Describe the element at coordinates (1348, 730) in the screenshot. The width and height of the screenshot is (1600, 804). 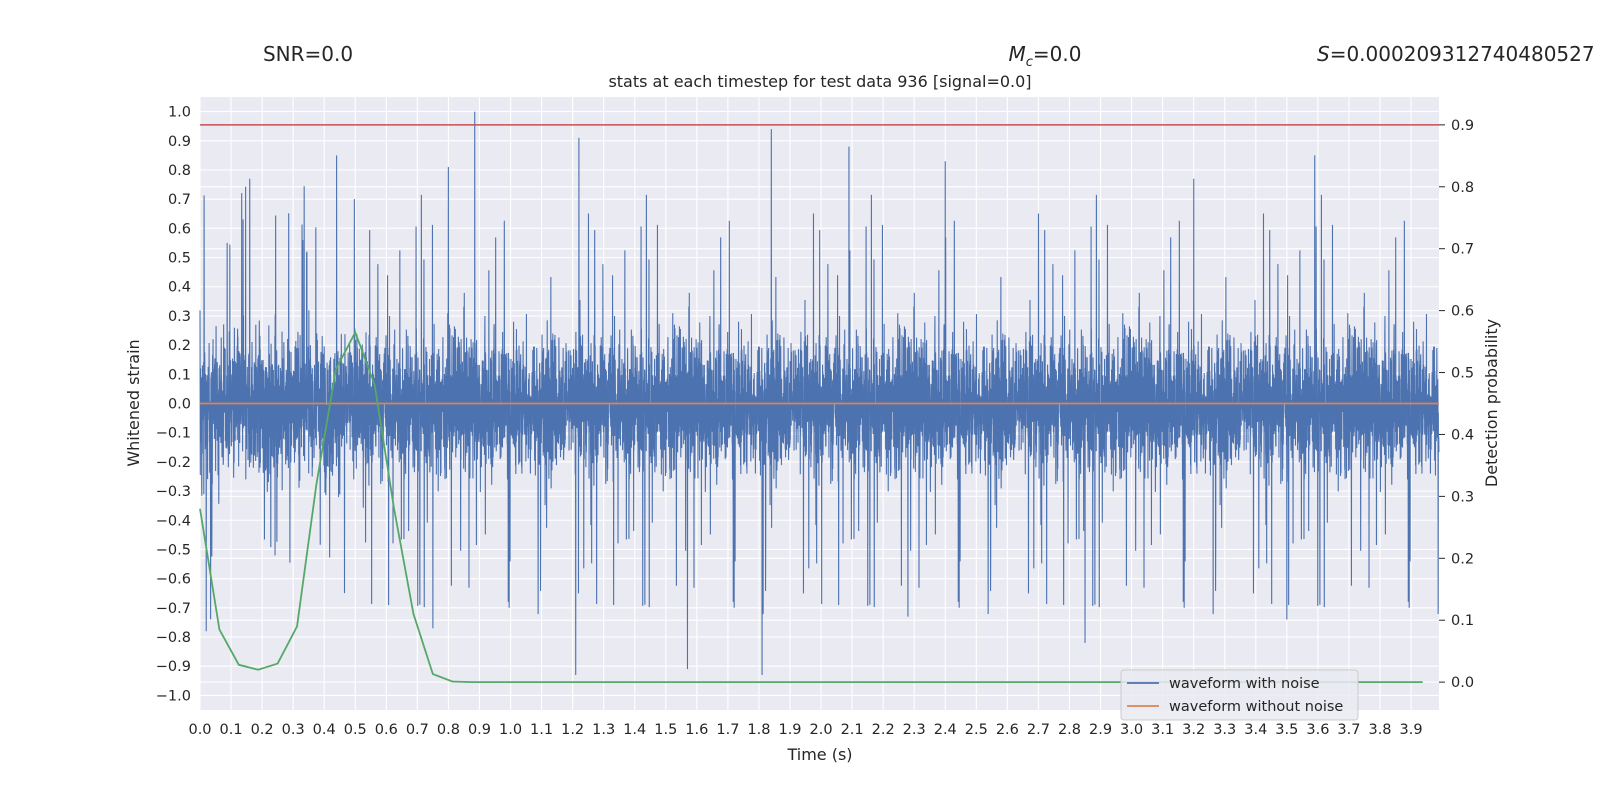
I see `x-tick-label: 3.7` at that location.